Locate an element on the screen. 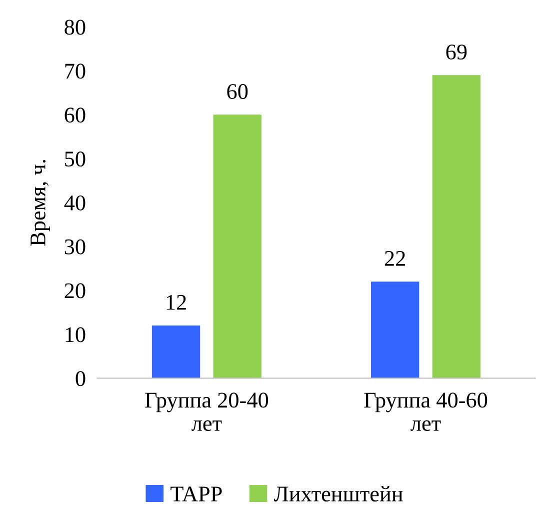 The height and width of the screenshot is (526, 549). y-tick-label: 50 is located at coordinates (75, 159).